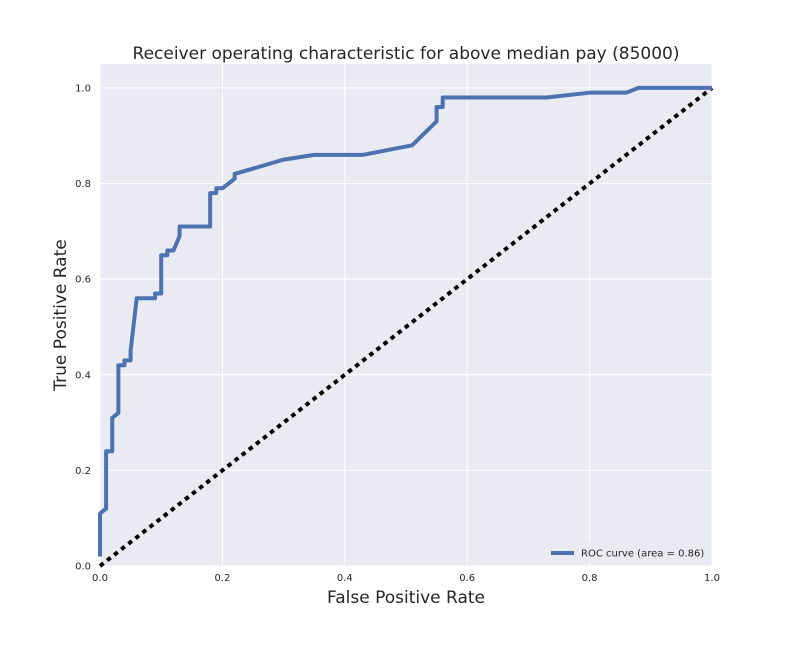  Describe the element at coordinates (406, 598) in the screenshot. I see `x-axis-label: False Positive Rate` at that location.